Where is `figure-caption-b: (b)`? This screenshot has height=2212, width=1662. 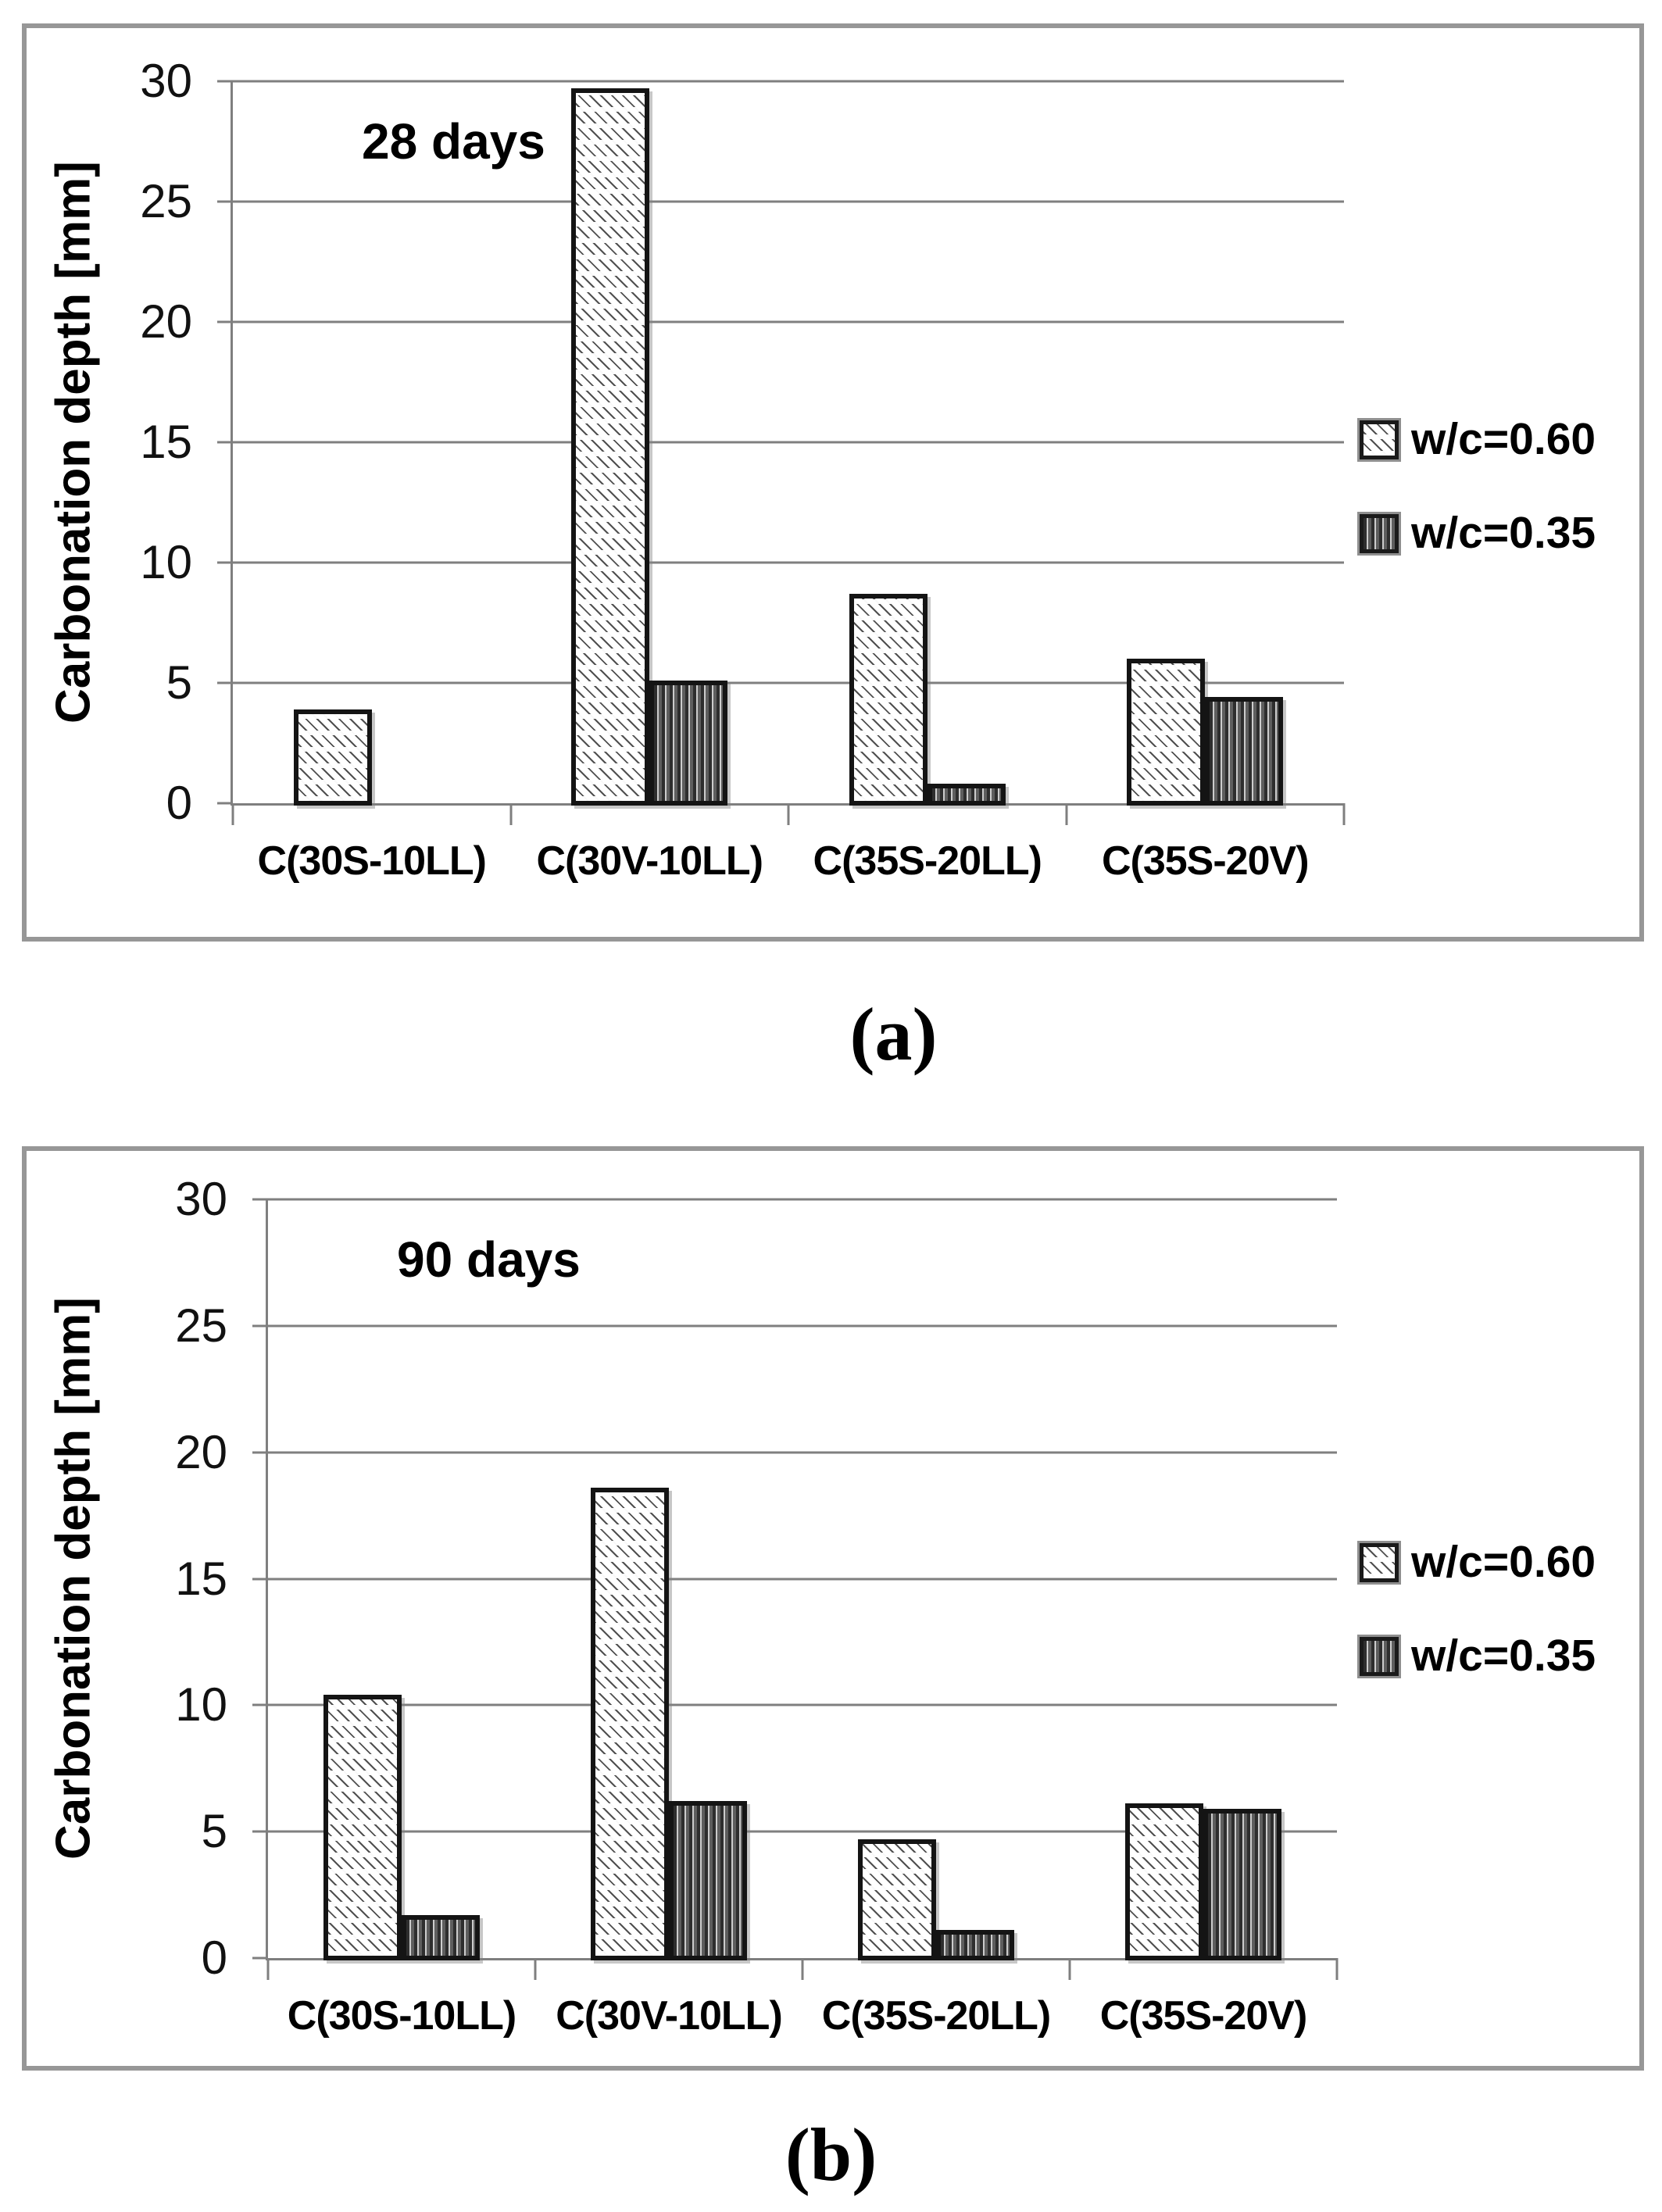
figure-caption-b: (b) is located at coordinates (831, 2154).